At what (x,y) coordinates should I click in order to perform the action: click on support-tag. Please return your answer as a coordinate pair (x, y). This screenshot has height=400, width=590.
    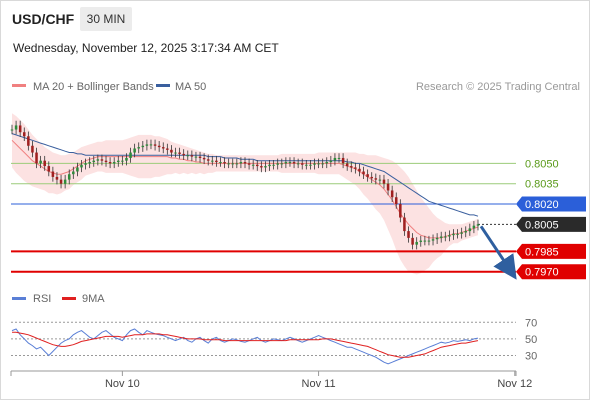
    Looking at the image, I should click on (551, 251).